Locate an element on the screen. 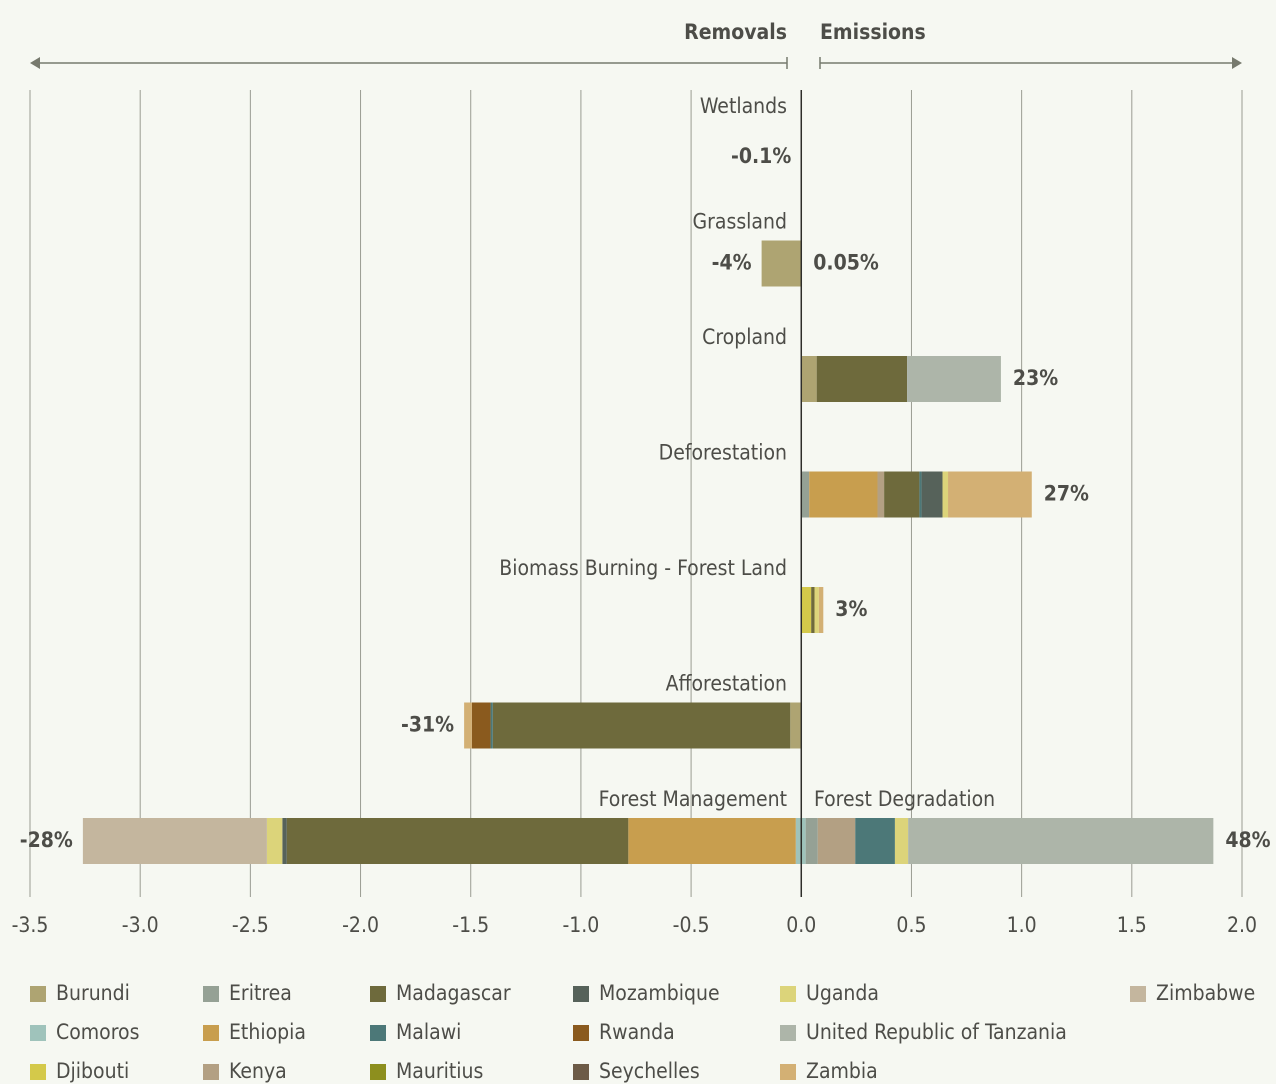 The width and height of the screenshot is (1276, 1084). legend-label: Ethiopia is located at coordinates (267, 1032).